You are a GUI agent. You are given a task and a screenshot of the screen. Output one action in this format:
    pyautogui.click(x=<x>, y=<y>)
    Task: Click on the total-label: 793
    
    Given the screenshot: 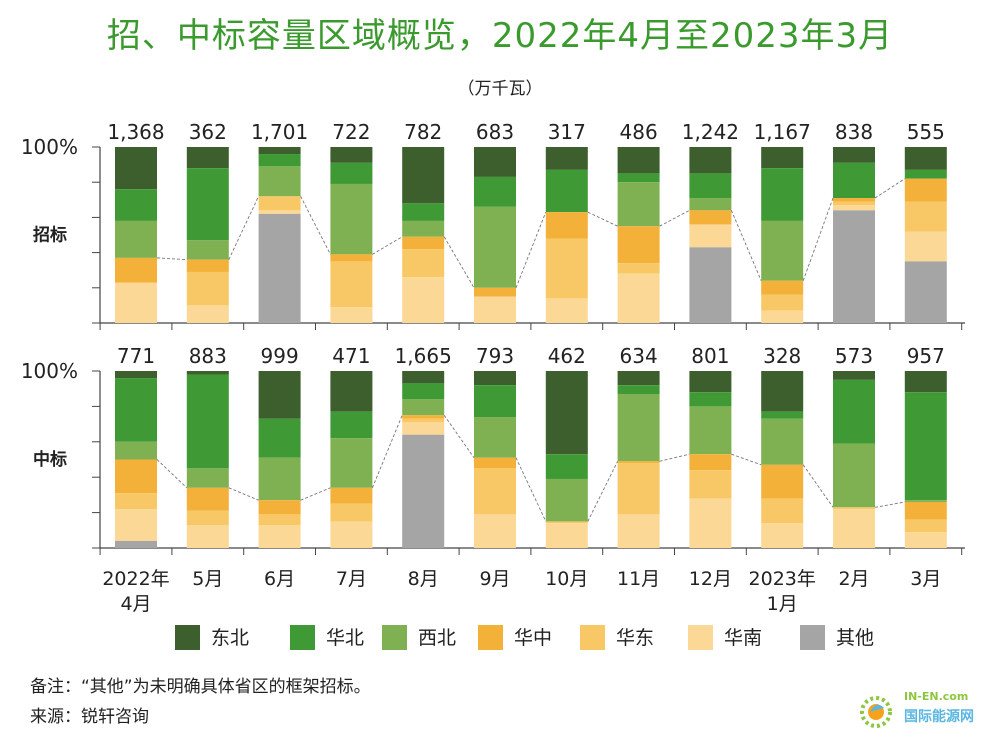 What is the action you would take?
    pyautogui.click(x=495, y=356)
    